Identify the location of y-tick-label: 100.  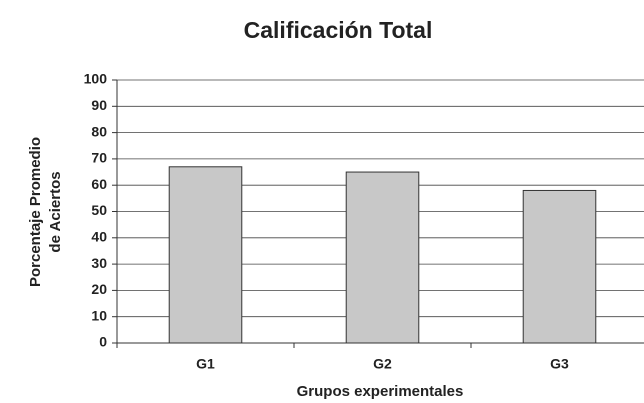
(96, 79).